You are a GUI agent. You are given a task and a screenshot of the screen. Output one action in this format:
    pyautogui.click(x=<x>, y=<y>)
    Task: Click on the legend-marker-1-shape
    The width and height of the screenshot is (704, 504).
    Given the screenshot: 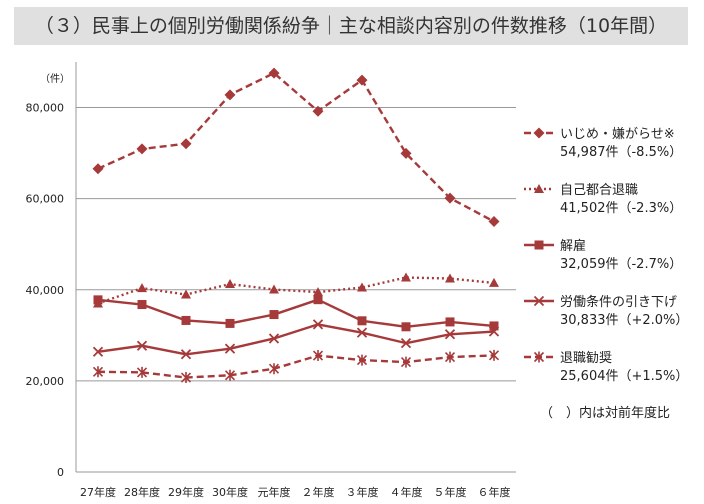 What is the action you would take?
    pyautogui.click(x=539, y=133)
    